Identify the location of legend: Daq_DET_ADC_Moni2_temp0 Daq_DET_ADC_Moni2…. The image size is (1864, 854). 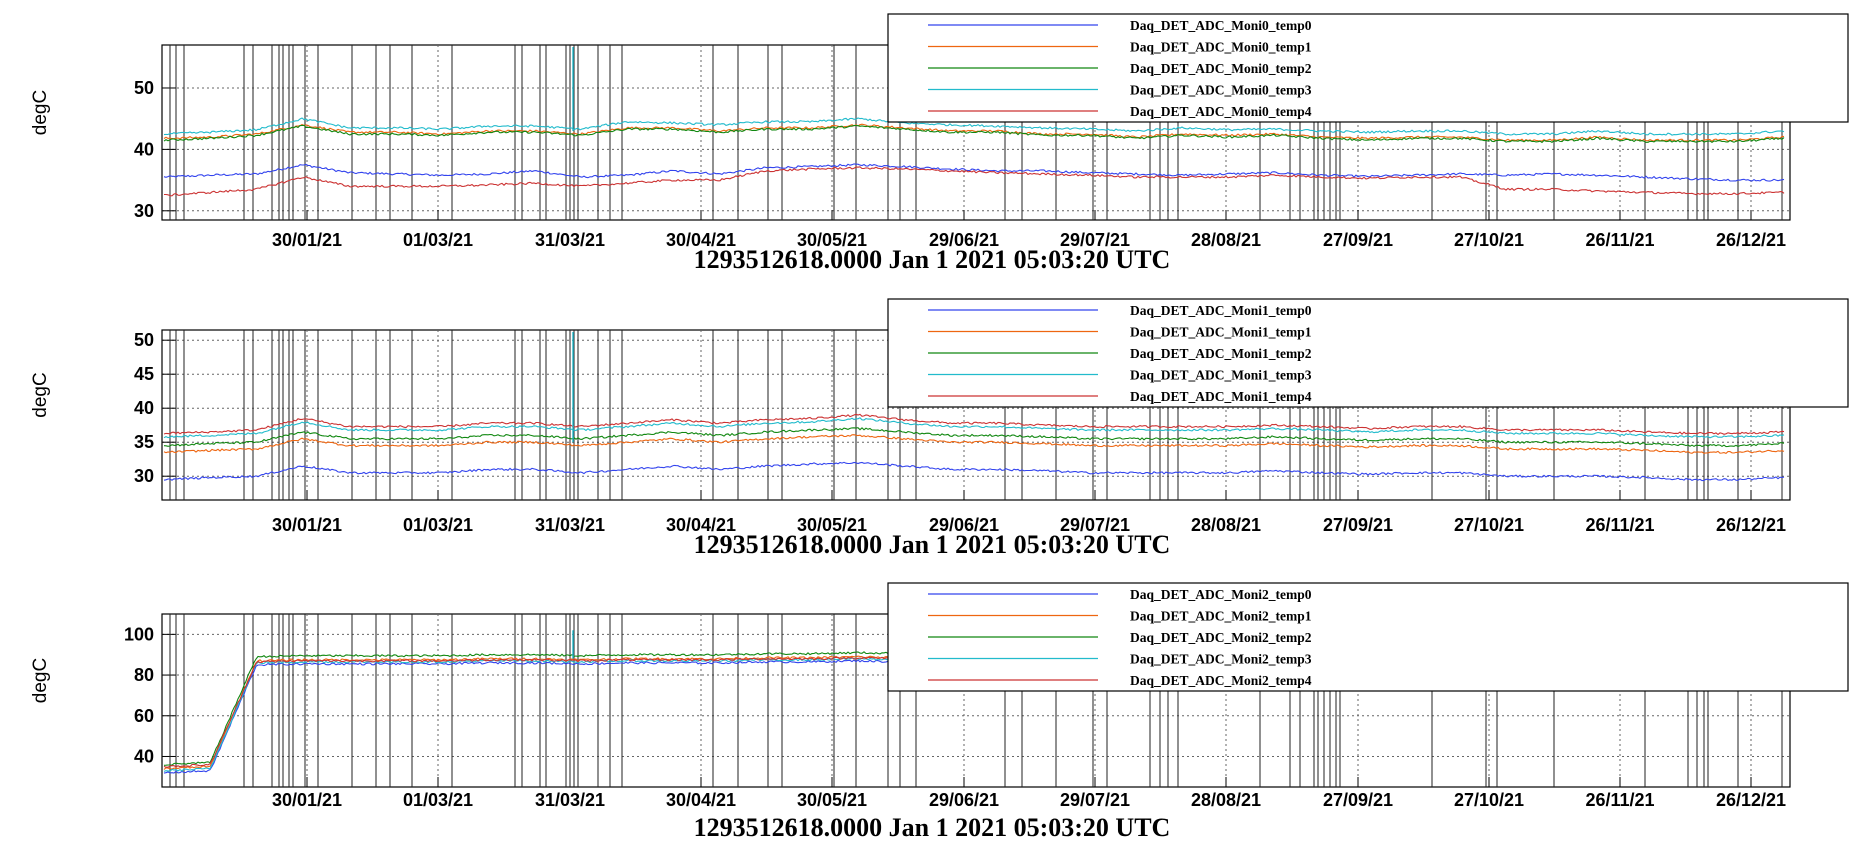
(1368, 637).